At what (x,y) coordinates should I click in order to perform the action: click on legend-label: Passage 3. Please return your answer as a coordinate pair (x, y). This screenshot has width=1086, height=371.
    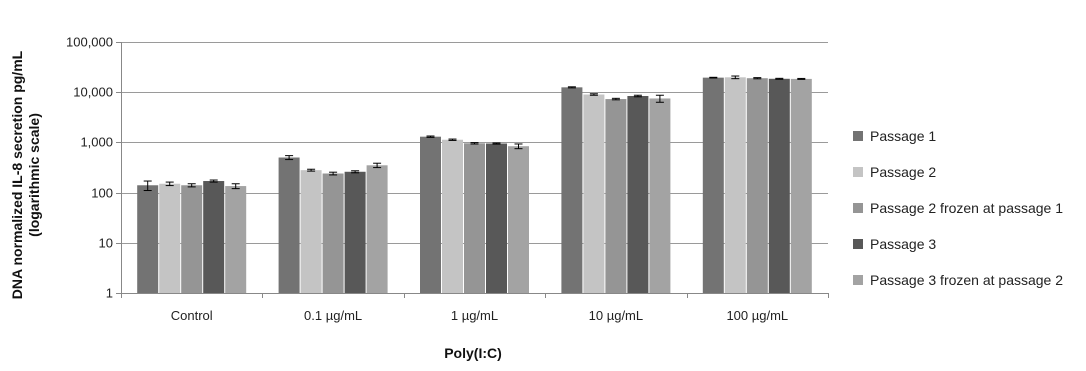
    Looking at the image, I should click on (903, 244).